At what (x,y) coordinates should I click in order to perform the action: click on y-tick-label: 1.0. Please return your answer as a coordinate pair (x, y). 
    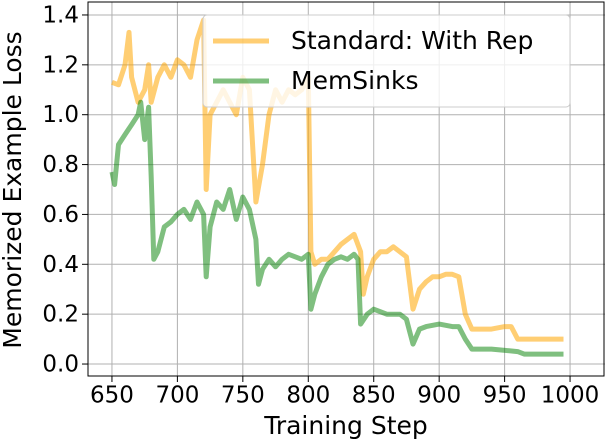
    Looking at the image, I should click on (60, 115).